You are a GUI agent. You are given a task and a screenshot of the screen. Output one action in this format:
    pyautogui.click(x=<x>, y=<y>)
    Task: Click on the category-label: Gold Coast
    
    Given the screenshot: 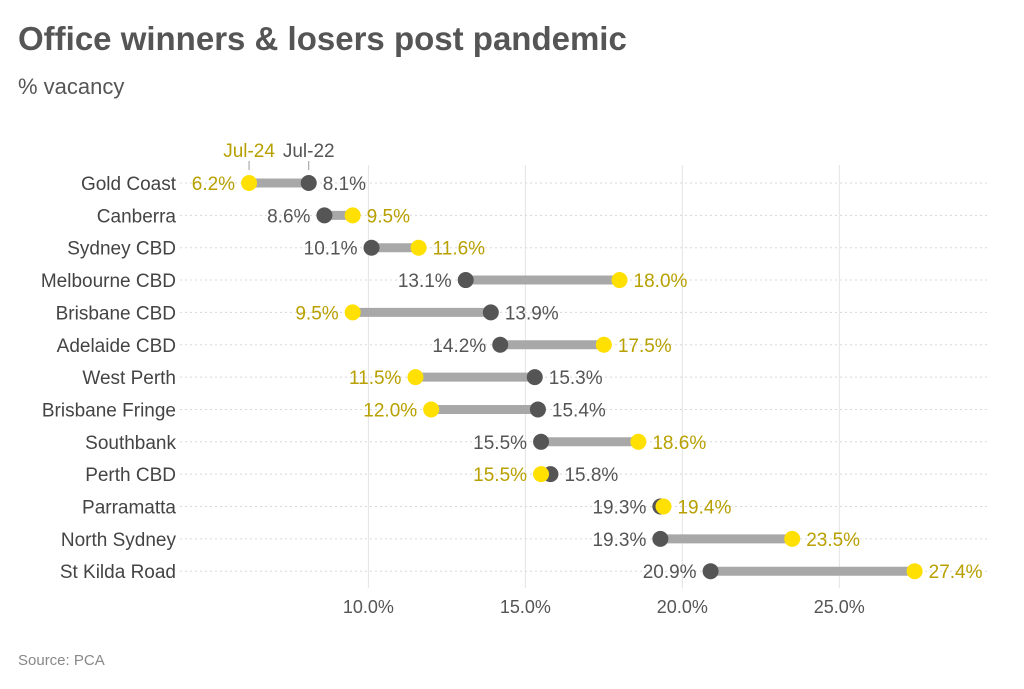 What is the action you would take?
    pyautogui.click(x=129, y=184)
    